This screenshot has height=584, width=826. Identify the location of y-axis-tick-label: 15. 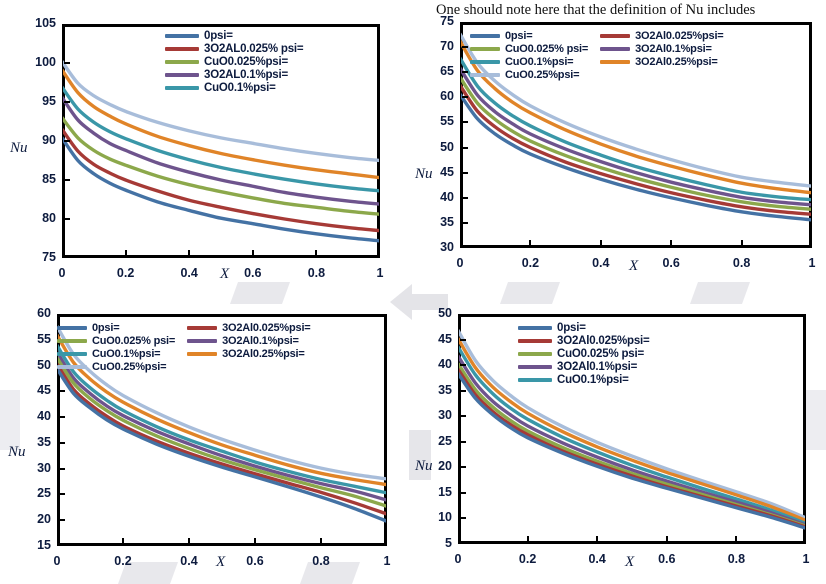
(445, 491).